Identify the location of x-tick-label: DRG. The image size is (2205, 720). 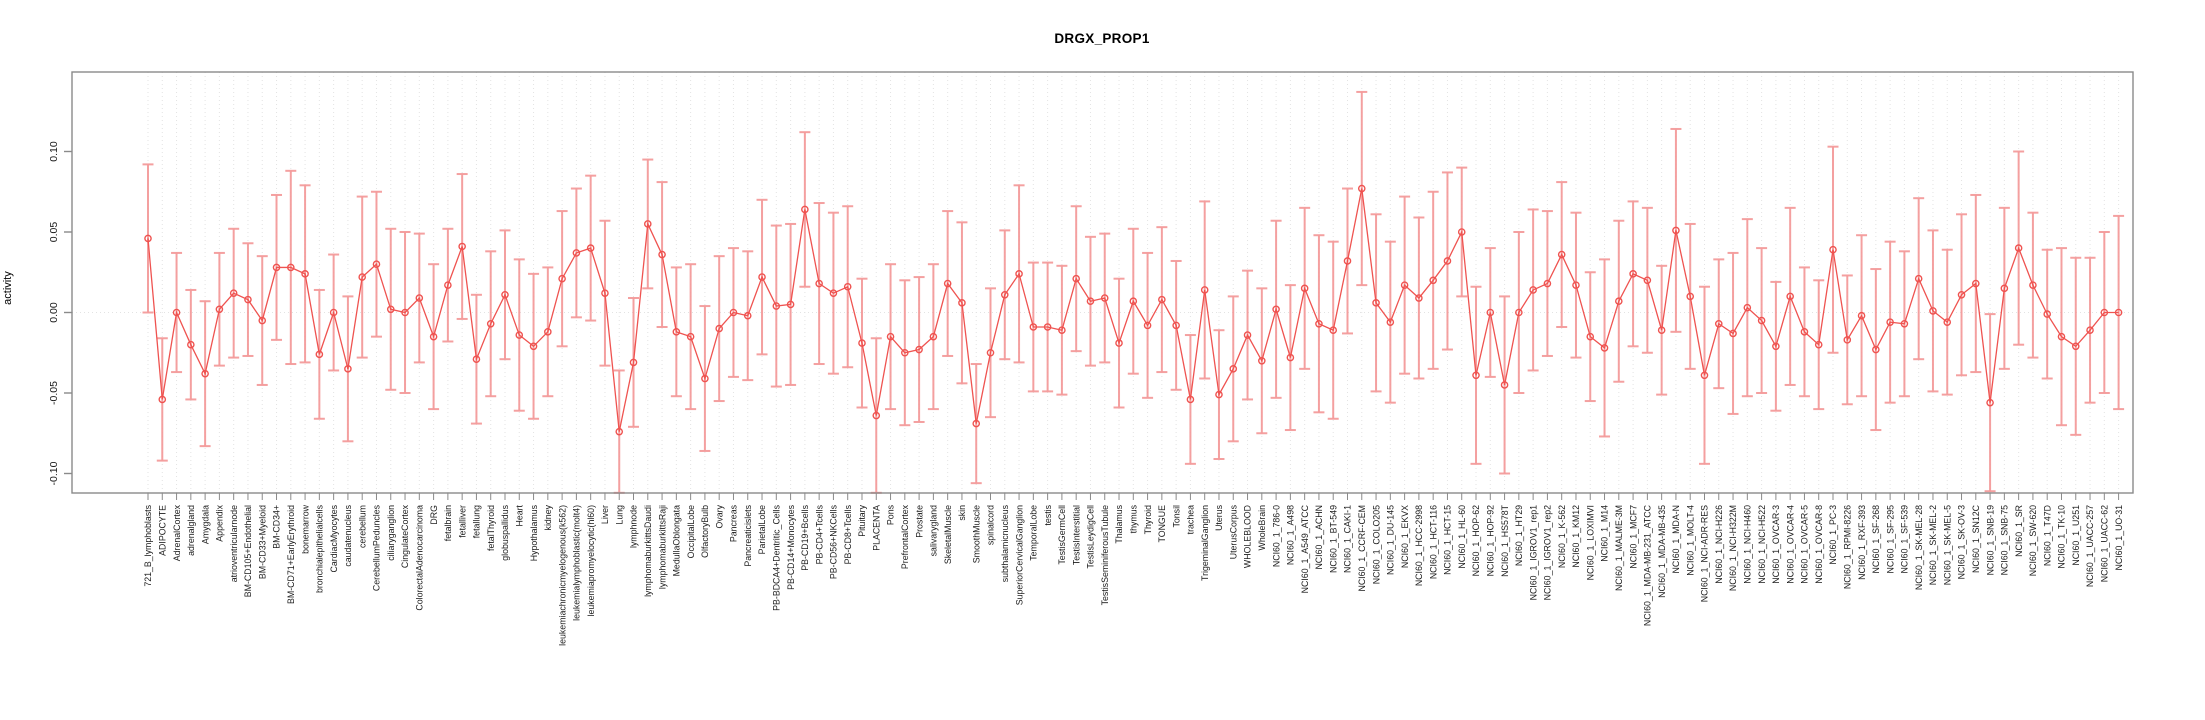
(434, 515).